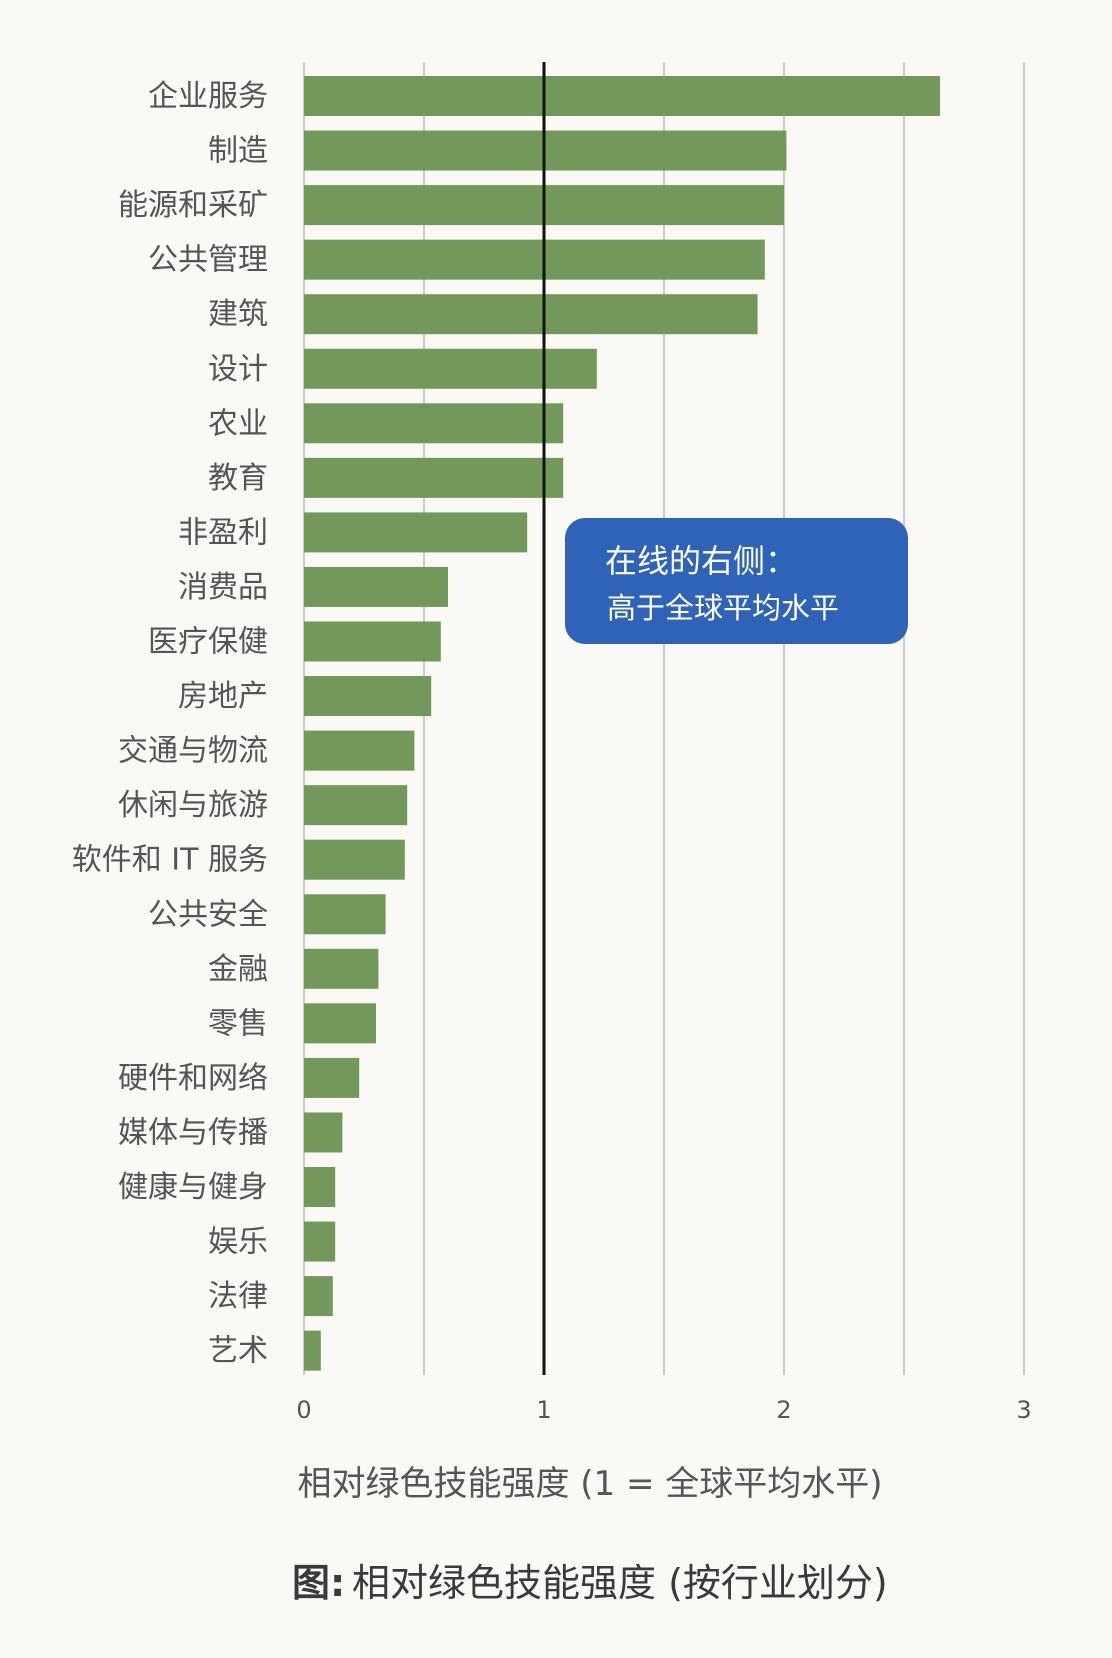 Image resolution: width=1112 pixels, height=1658 pixels. I want to click on category-label: 企业服务, so click(208, 96).